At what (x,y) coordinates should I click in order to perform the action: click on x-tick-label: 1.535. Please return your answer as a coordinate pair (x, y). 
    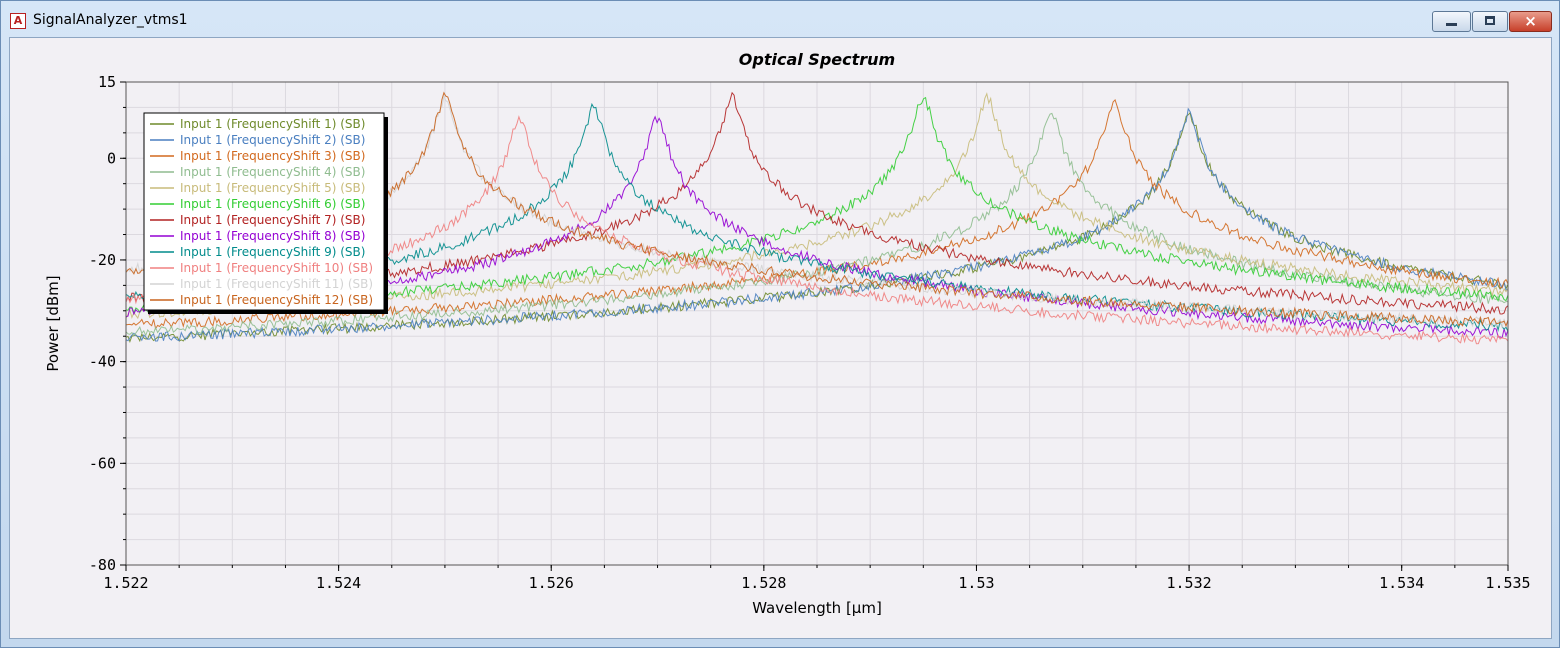
    Looking at the image, I should click on (1507, 583).